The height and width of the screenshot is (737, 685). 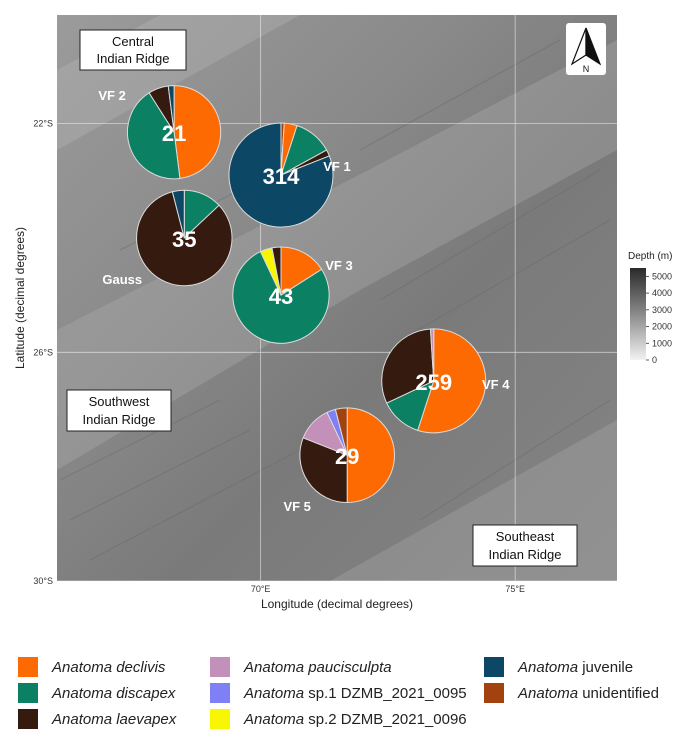 What do you see at coordinates (432, 354) in the screenshot?
I see `pie-slice-paucisculpta` at bounding box center [432, 354].